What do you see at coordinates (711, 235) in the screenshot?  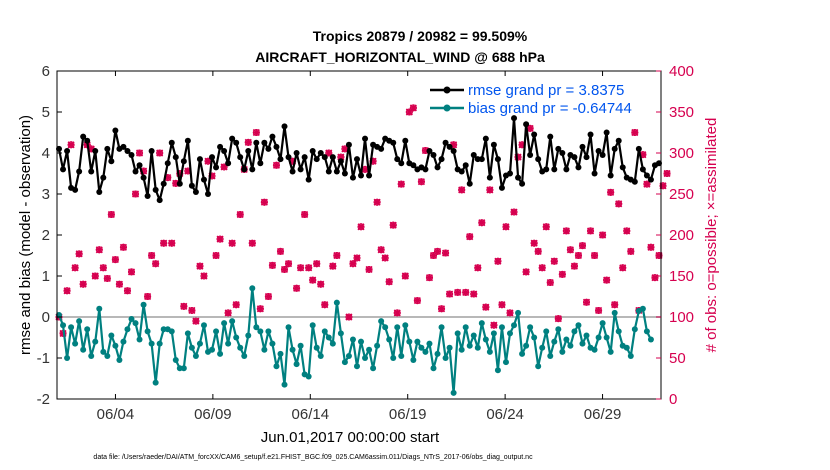 I see `y-axis-label-right: # of obs: o=possible; ×=assimilated` at bounding box center [711, 235].